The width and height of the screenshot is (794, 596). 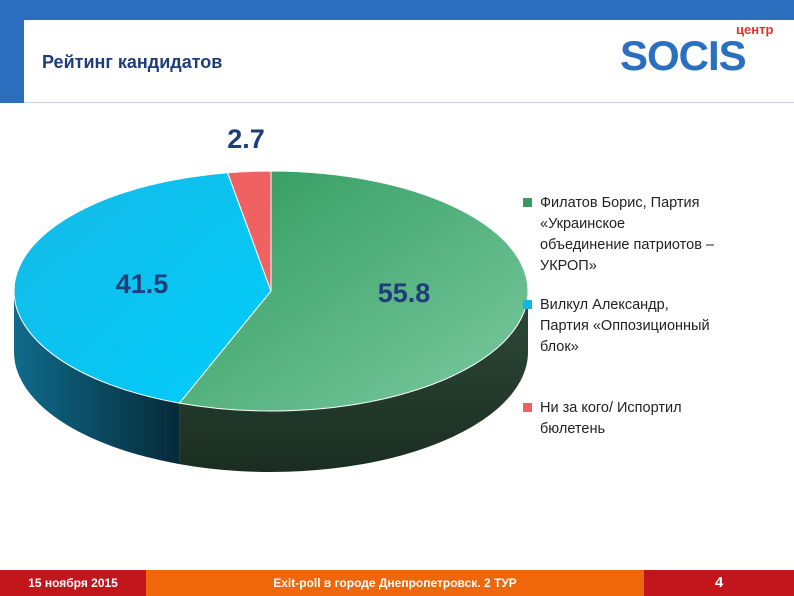 What do you see at coordinates (409, 102) in the screenshot?
I see `title-divider` at bounding box center [409, 102].